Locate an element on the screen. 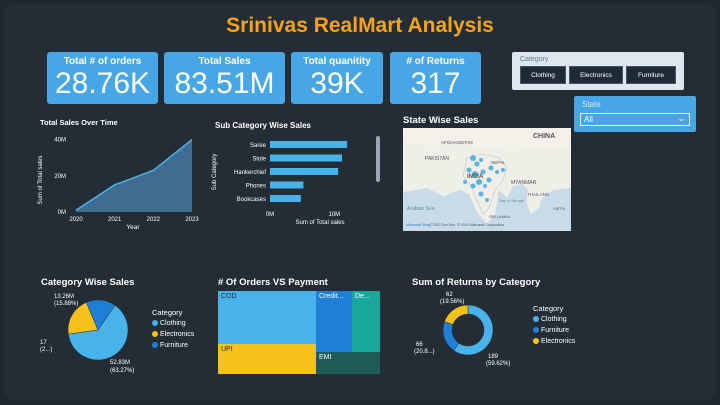  treemap-cell-emi: EMI is located at coordinates (348, 363).